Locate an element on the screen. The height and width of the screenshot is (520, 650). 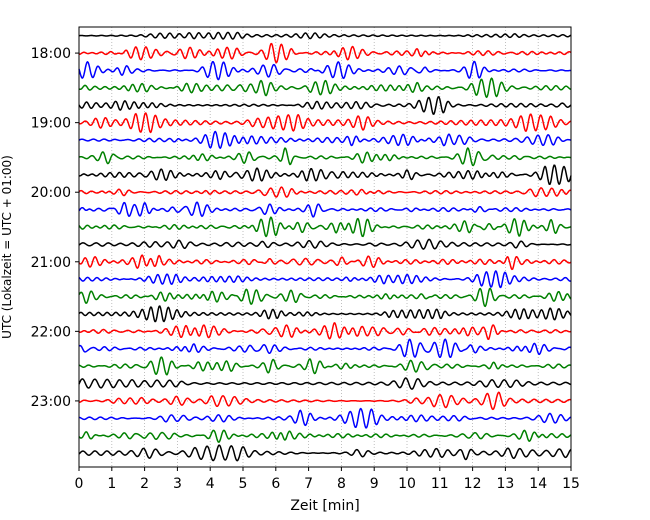
y-tick-label: 20:00 is located at coordinates (51, 193).